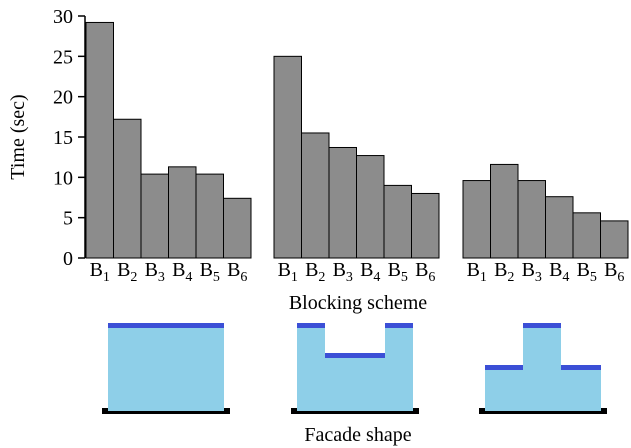 The image size is (631, 448). Describe the element at coordinates (18, 136) in the screenshot. I see `y-axis-label: Time (sec)` at that location.